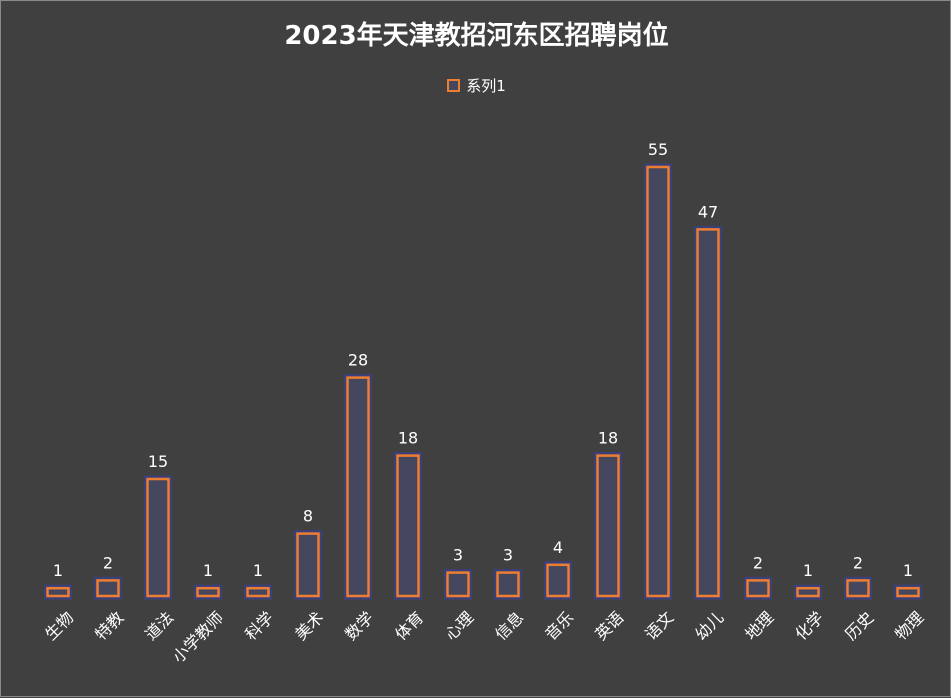 The width and height of the screenshot is (951, 698). I want to click on bar-体育, so click(408, 526).